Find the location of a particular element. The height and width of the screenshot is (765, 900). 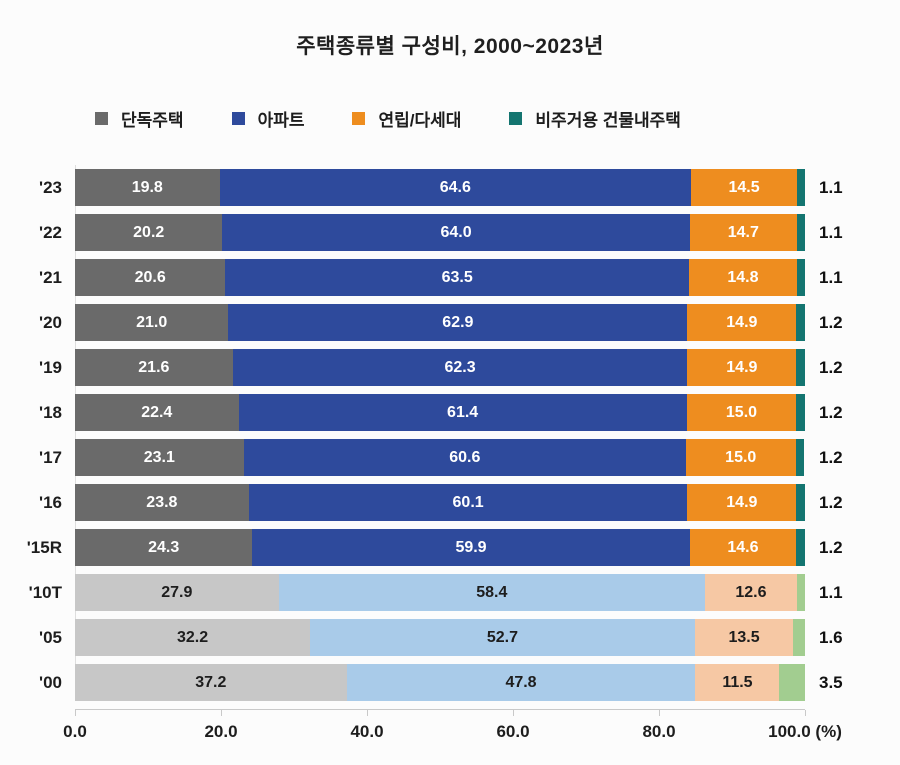

bar-row: '23 19.8 64.6 14.5 1.1 is located at coordinates (450, 187).